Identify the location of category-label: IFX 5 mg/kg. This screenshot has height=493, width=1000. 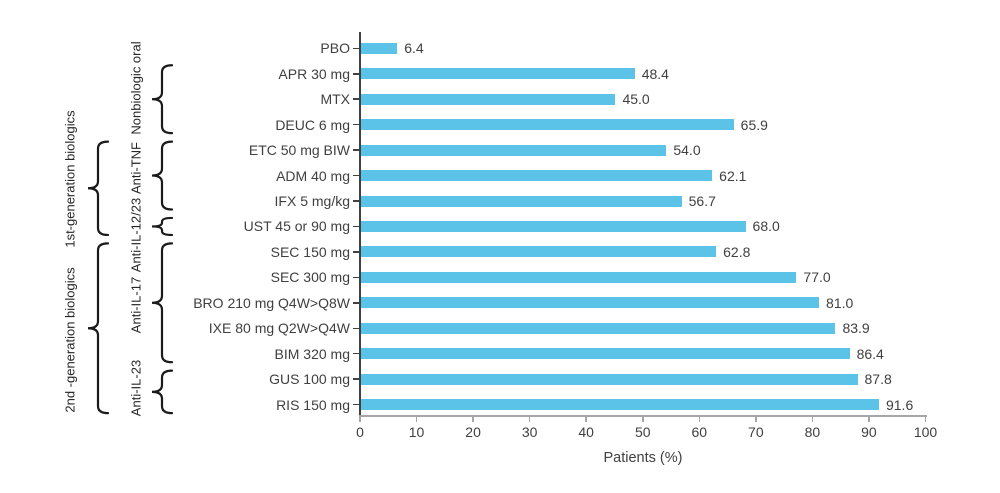
(312, 201).